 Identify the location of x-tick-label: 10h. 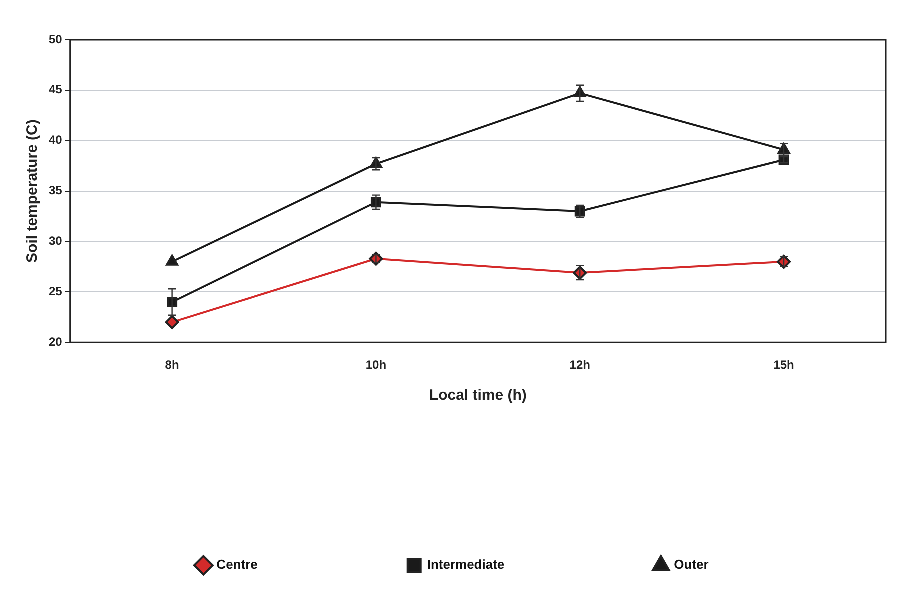
(376, 365).